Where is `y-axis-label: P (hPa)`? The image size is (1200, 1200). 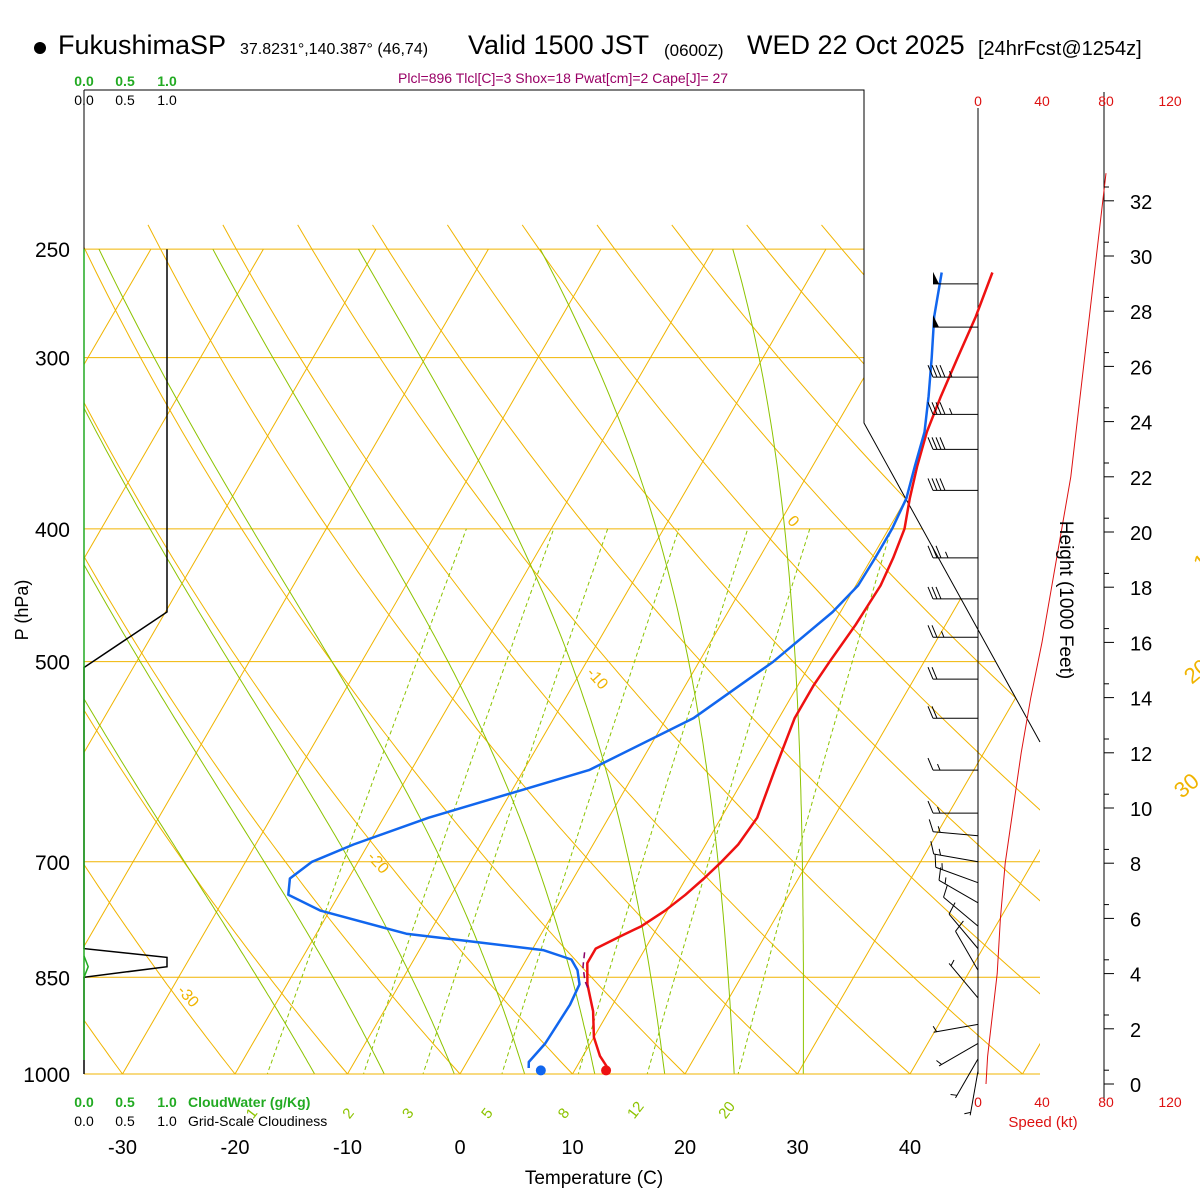
y-axis-label: P (hPa) is located at coordinates (22, 610).